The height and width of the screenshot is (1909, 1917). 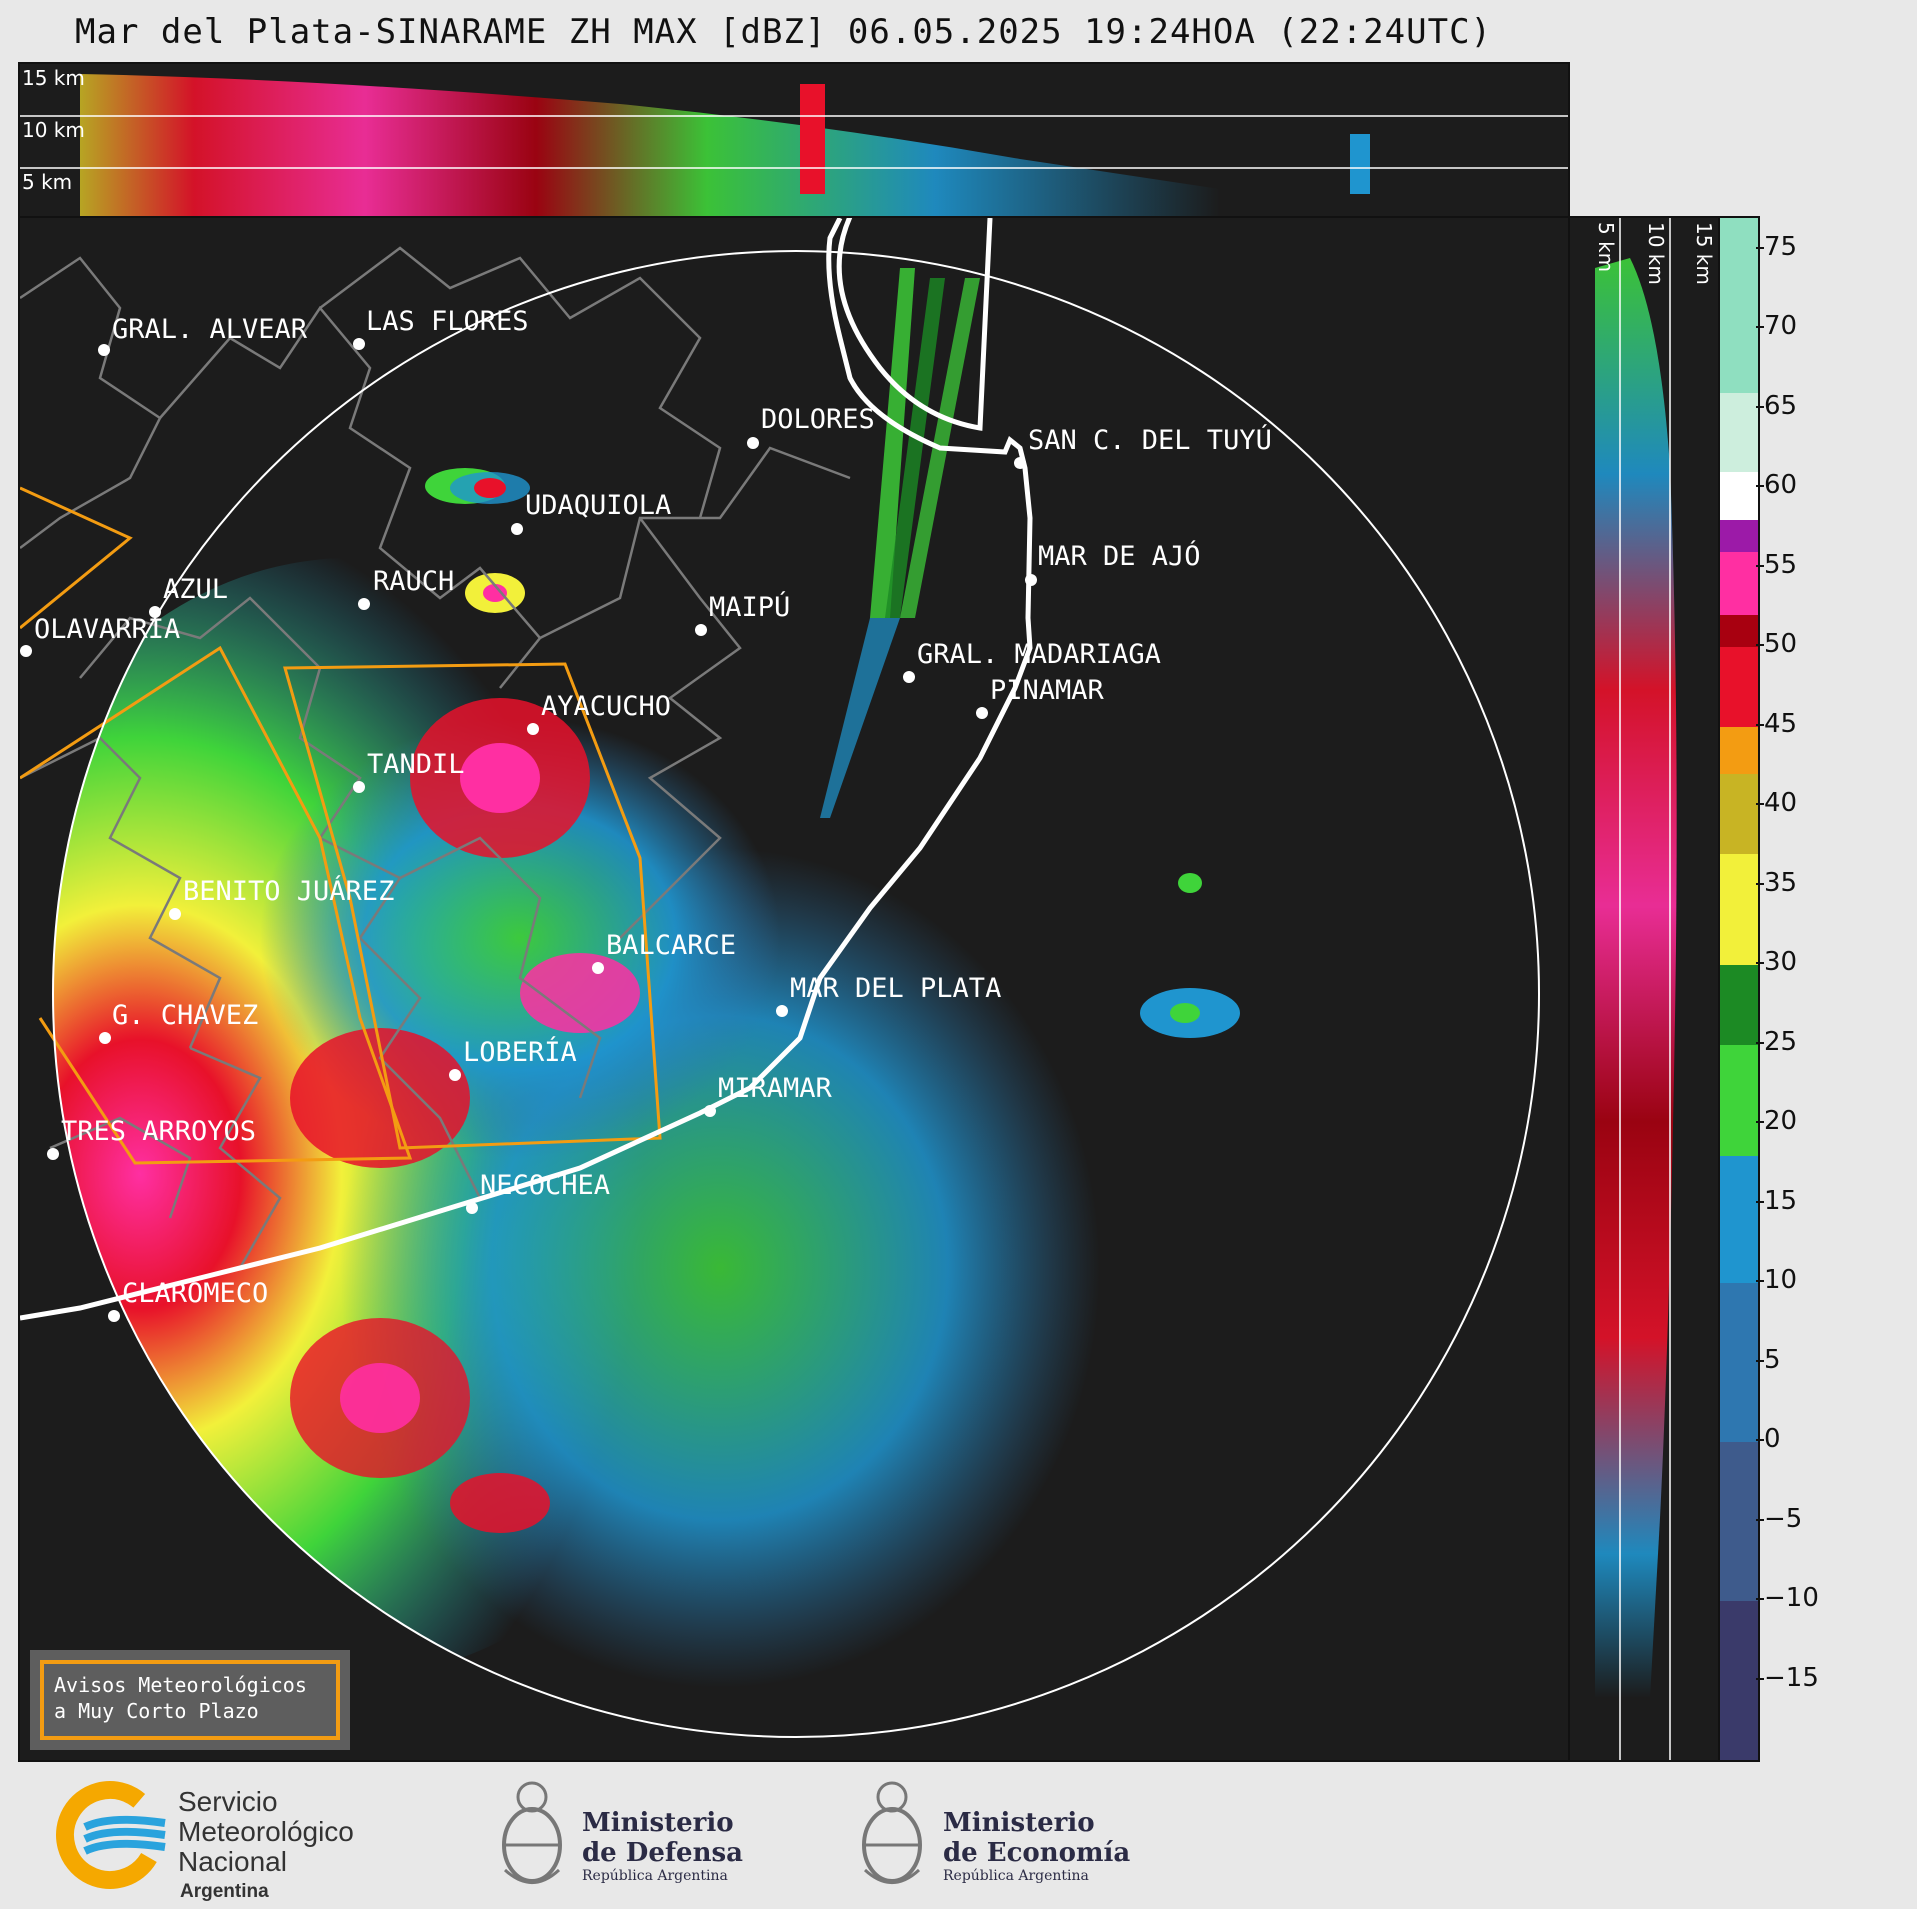 I want to click on city-dot-loberia, so click(x=455, y=1075).